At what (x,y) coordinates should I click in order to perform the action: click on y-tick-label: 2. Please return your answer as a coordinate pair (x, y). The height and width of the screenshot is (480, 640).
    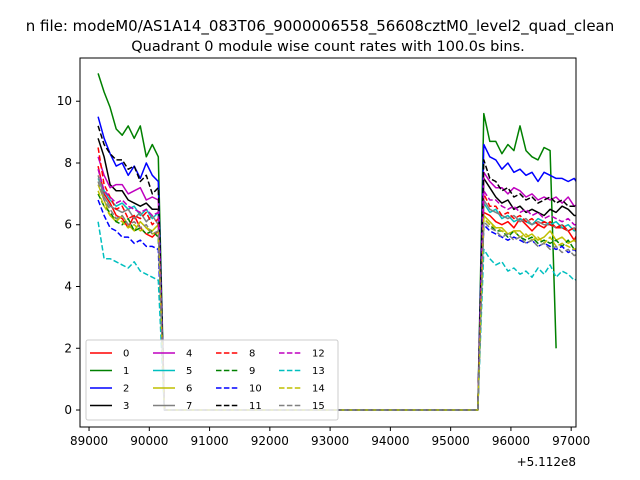
    Looking at the image, I should click on (68, 348).